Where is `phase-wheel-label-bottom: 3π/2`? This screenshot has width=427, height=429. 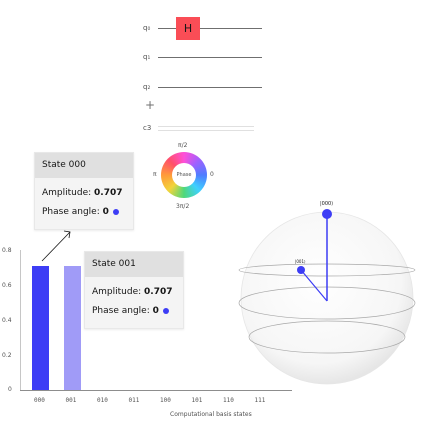 phase-wheel-label-bottom: 3π/2 is located at coordinates (183, 206).